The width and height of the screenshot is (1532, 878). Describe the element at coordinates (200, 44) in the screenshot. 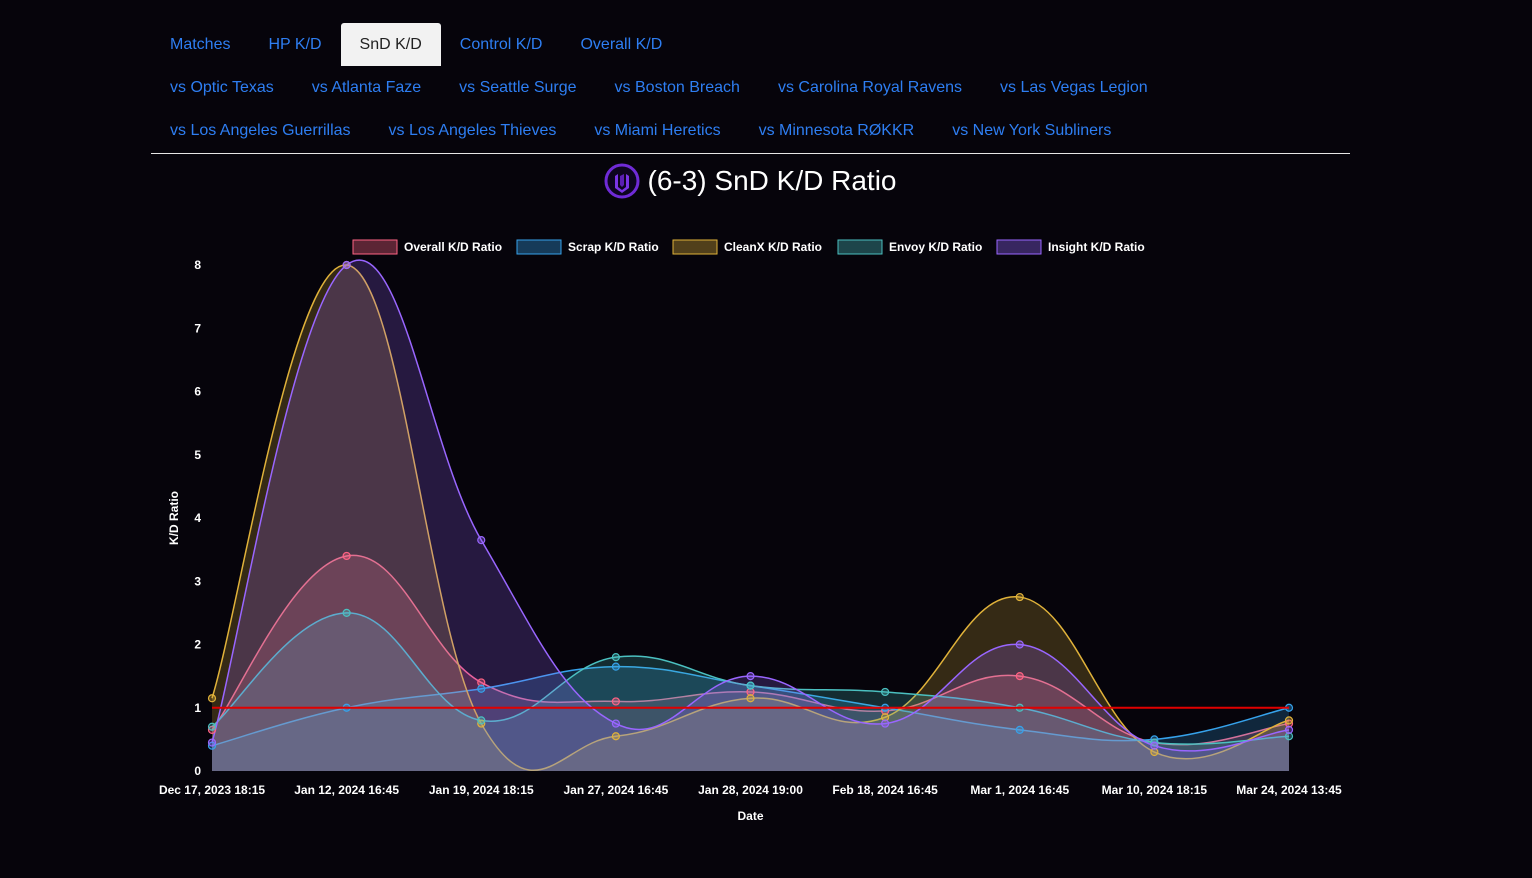

I see `nav-link-matches: Matches` at that location.